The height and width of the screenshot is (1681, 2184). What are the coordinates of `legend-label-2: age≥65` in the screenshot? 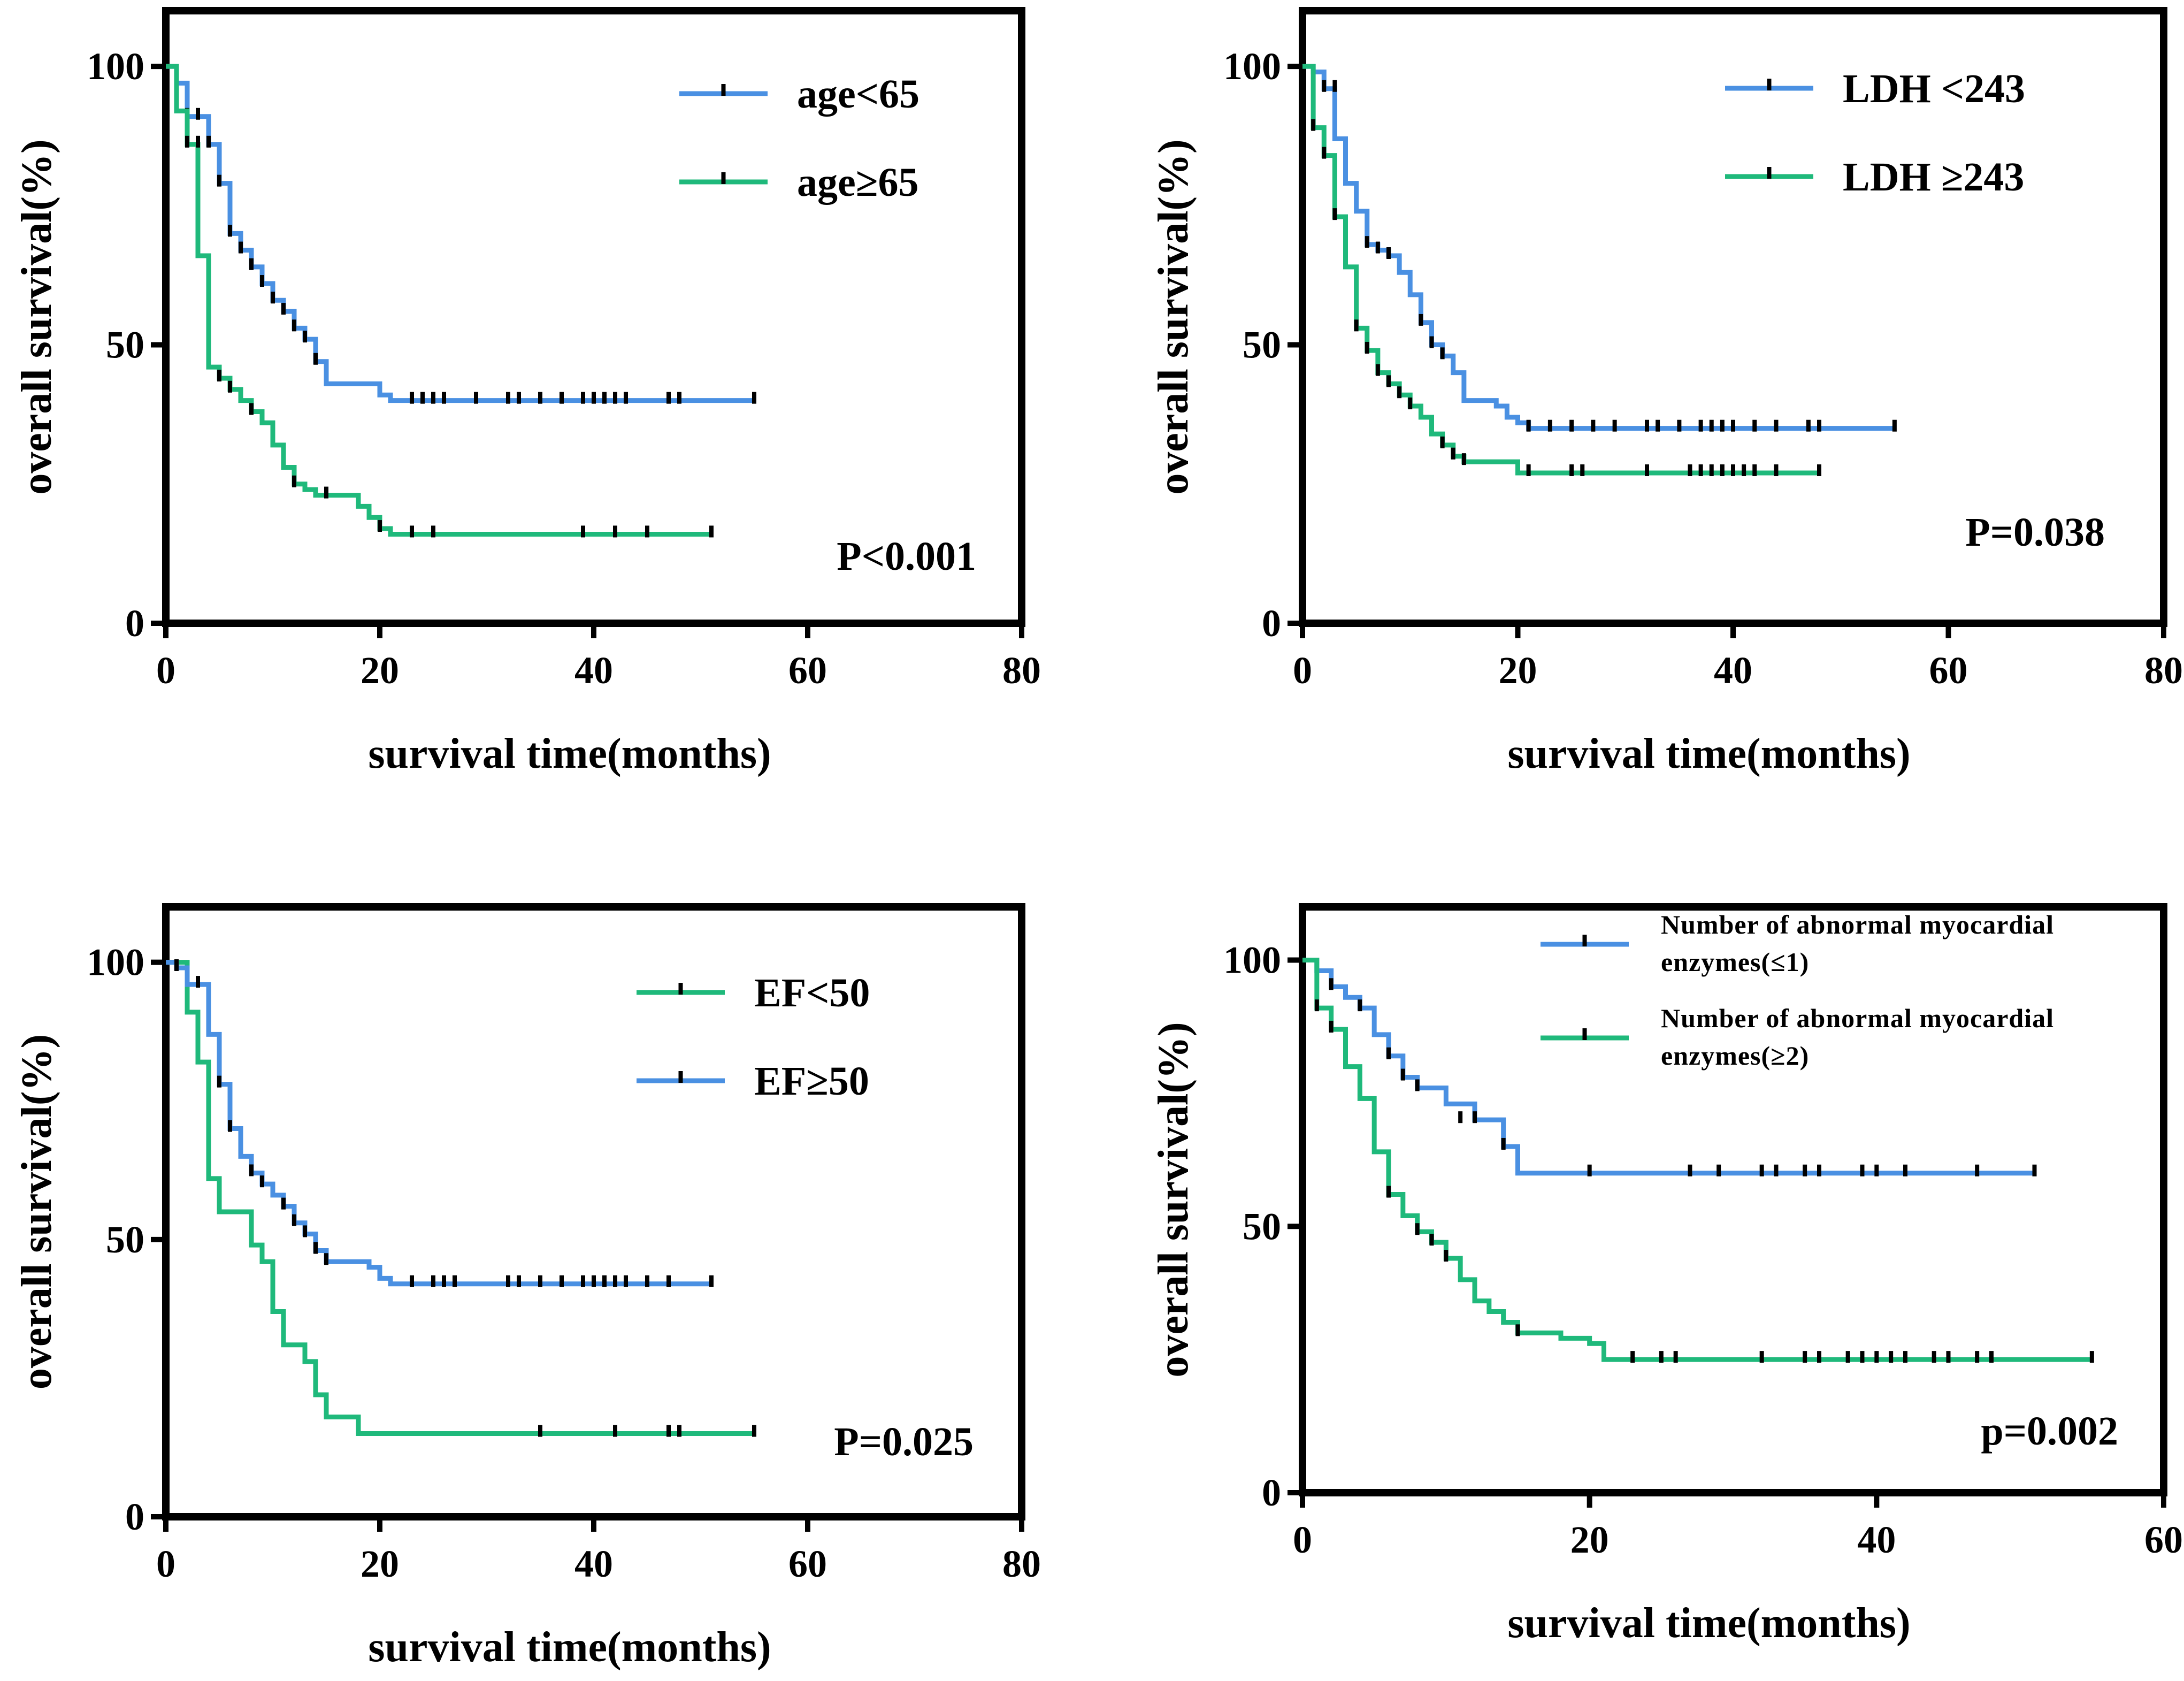 It's located at (858, 182).